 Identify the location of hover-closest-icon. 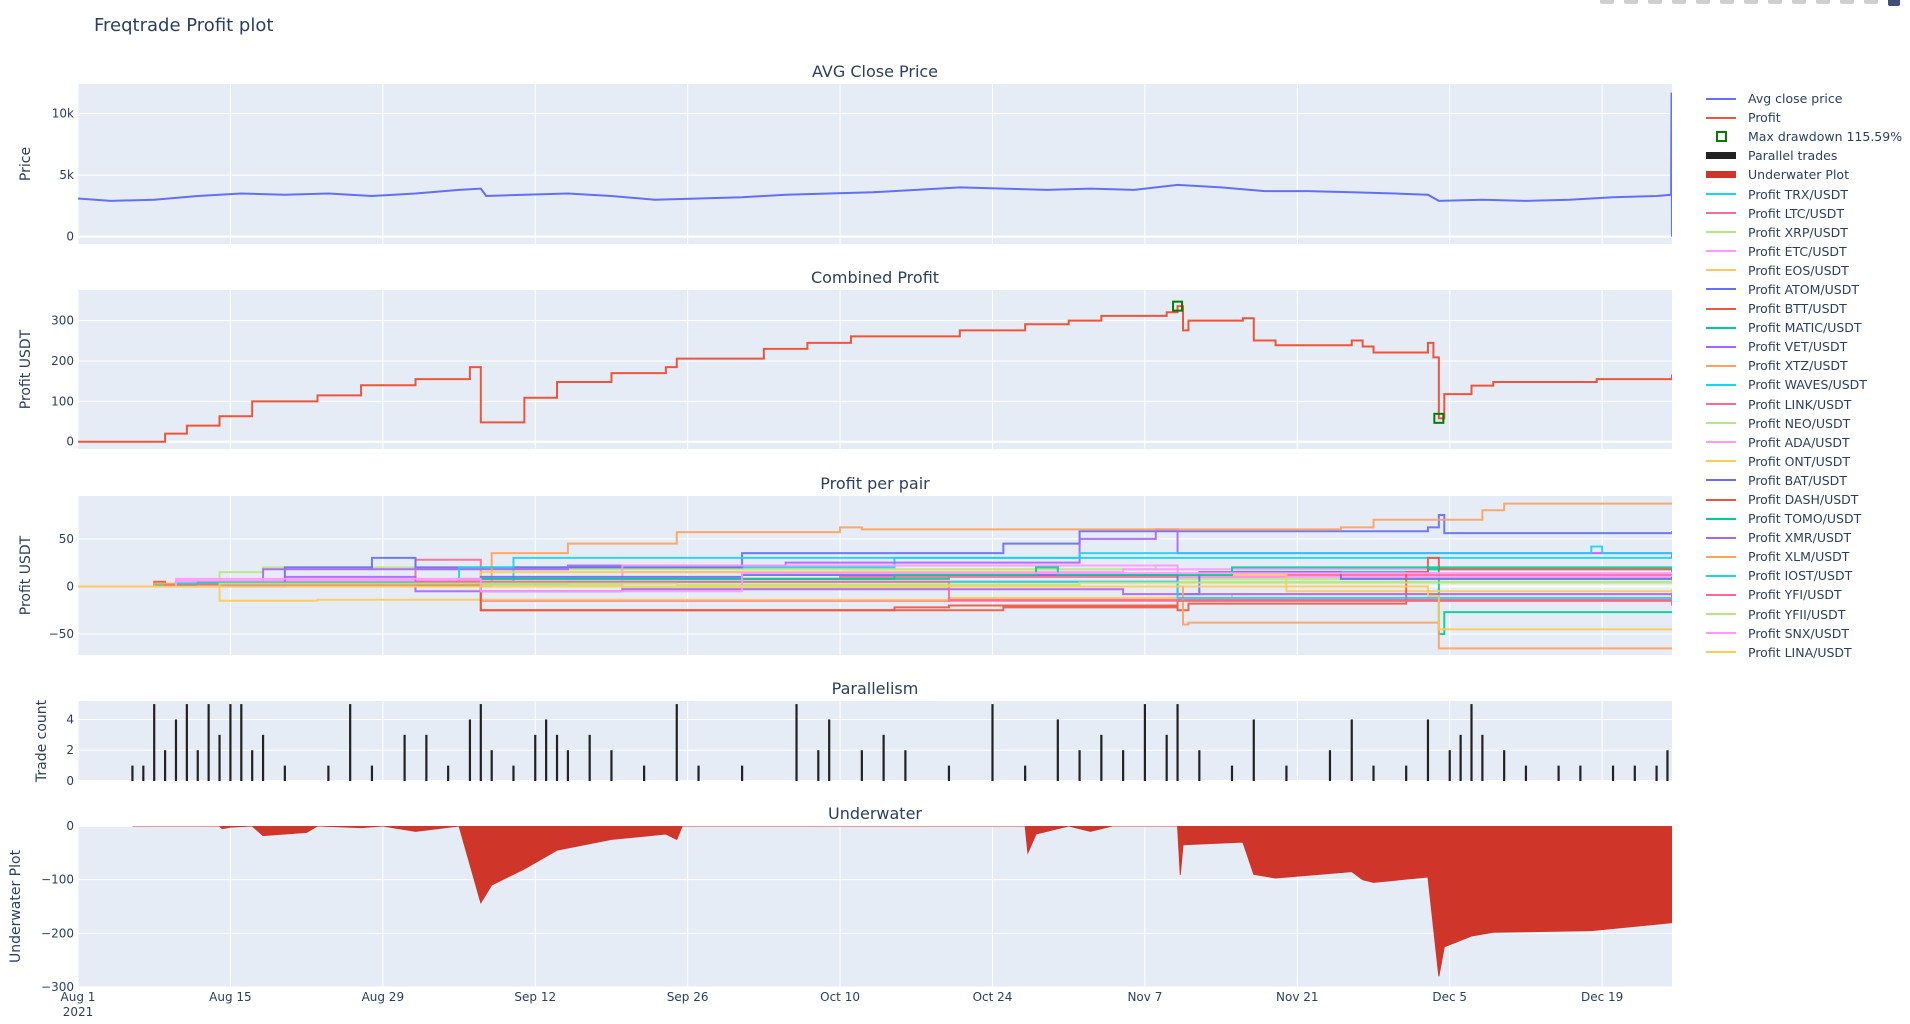
(1847, 2).